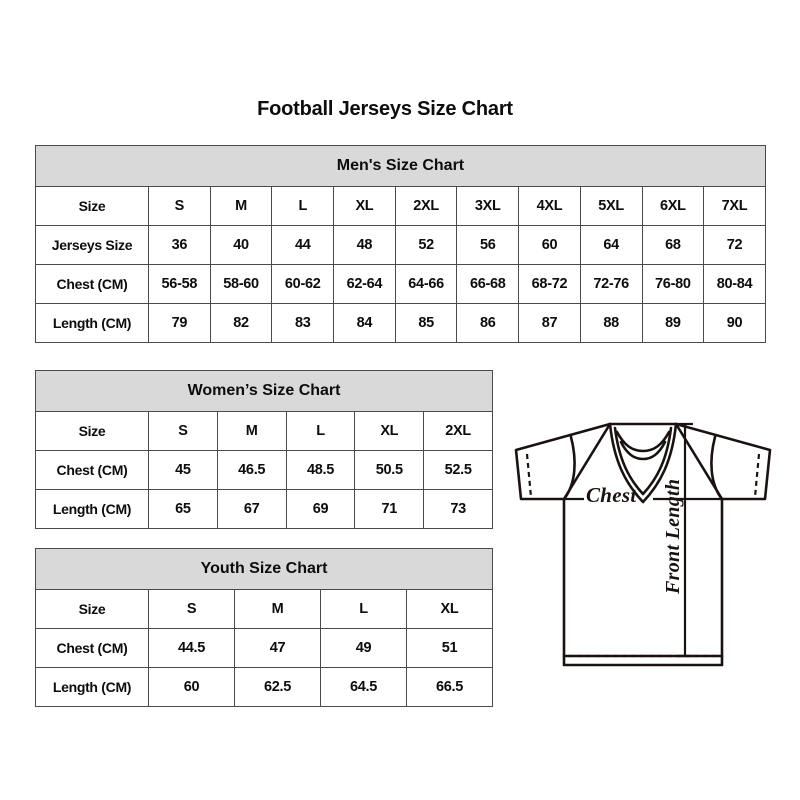  Describe the element at coordinates (673, 206) in the screenshot. I see `column-header-6xl: 6XL` at that location.